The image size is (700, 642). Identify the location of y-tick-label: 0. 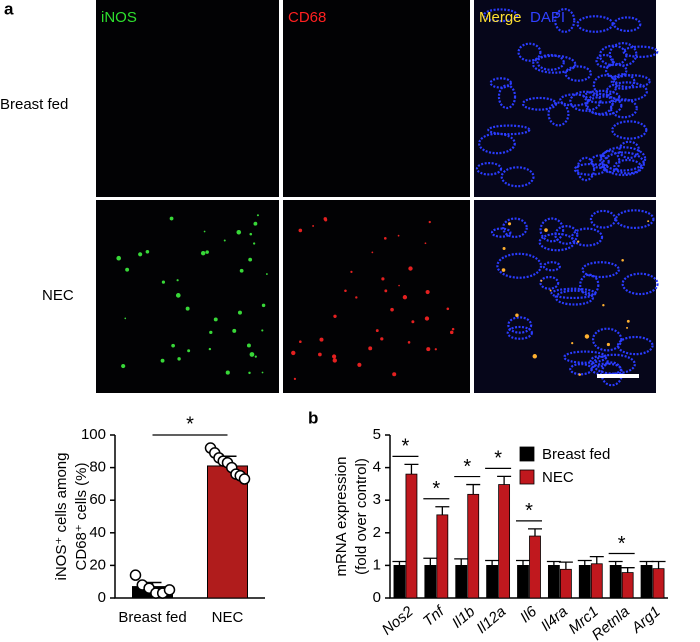
(377, 597).